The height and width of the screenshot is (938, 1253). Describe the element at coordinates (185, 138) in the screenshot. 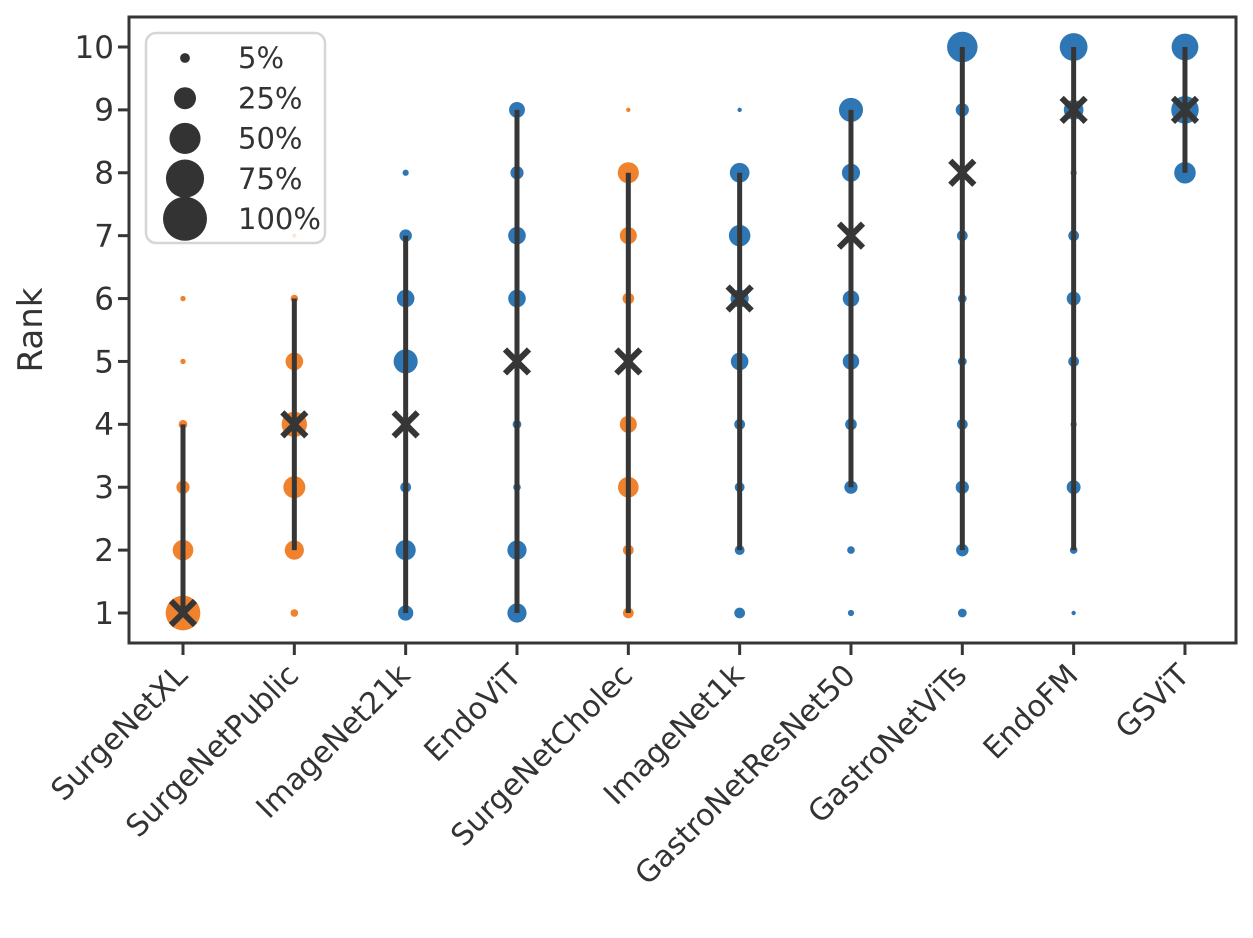

I see `legend-bubble-50pct` at that location.